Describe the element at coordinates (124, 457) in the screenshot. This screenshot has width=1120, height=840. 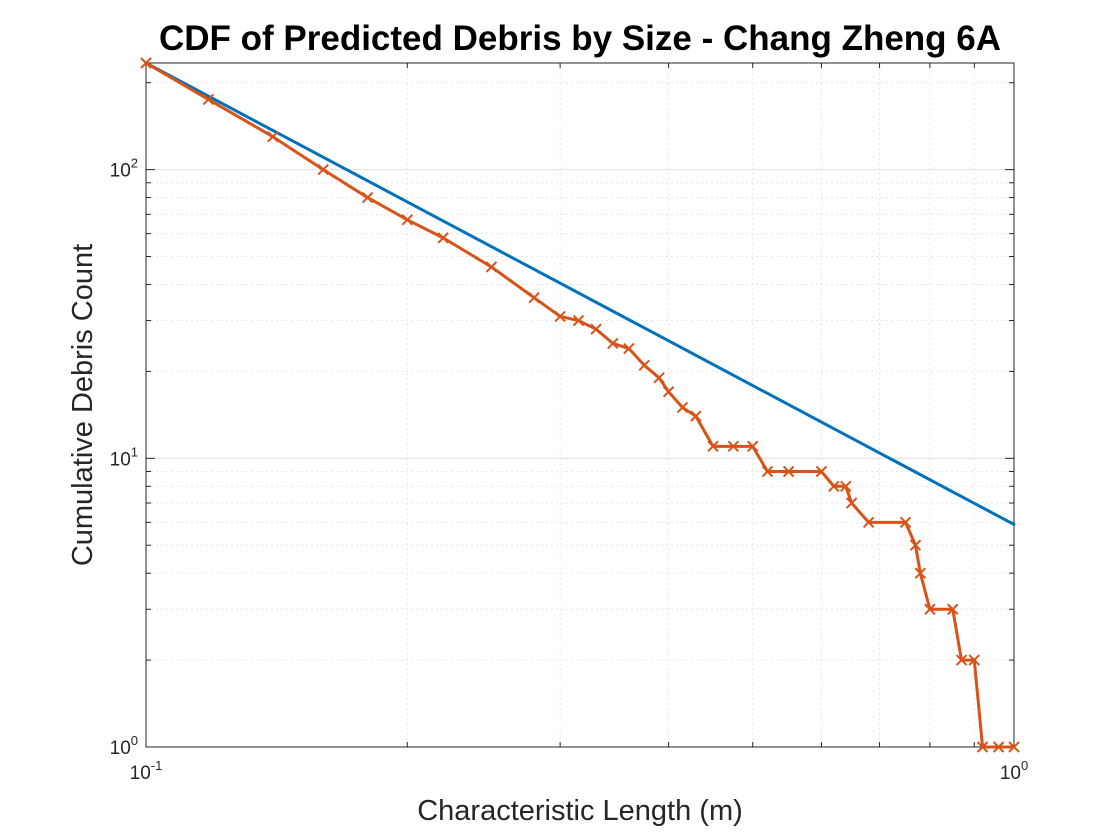
I see `y-tick-label: 10¹` at that location.